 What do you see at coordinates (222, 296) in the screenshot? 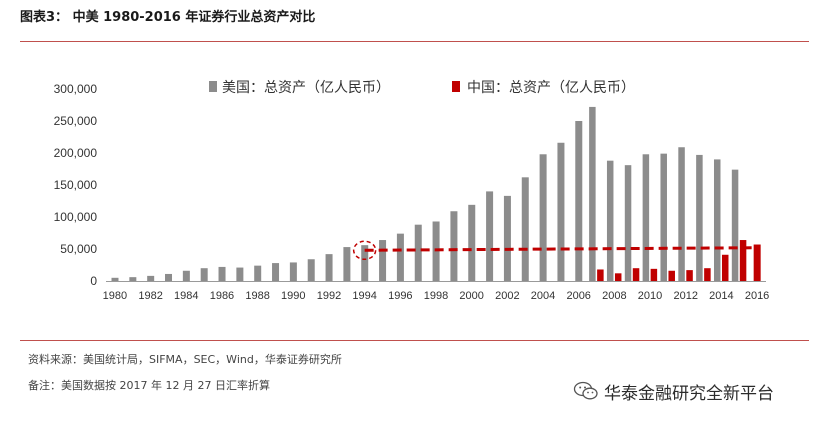
I see `x-tick-label: 1986` at bounding box center [222, 296].